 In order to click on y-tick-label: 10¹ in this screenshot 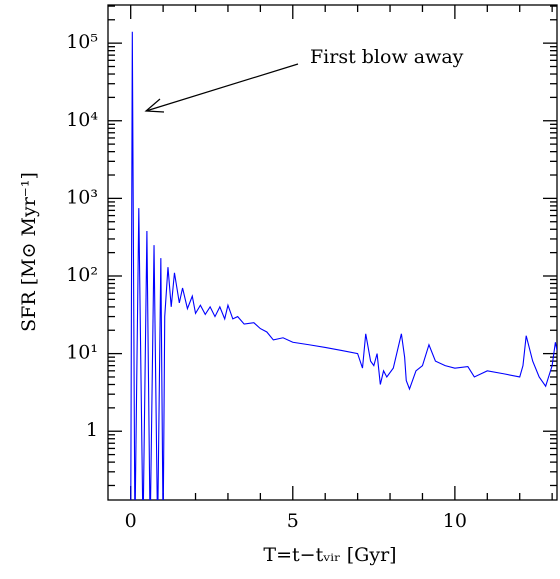, I will do `click(82, 353)`.